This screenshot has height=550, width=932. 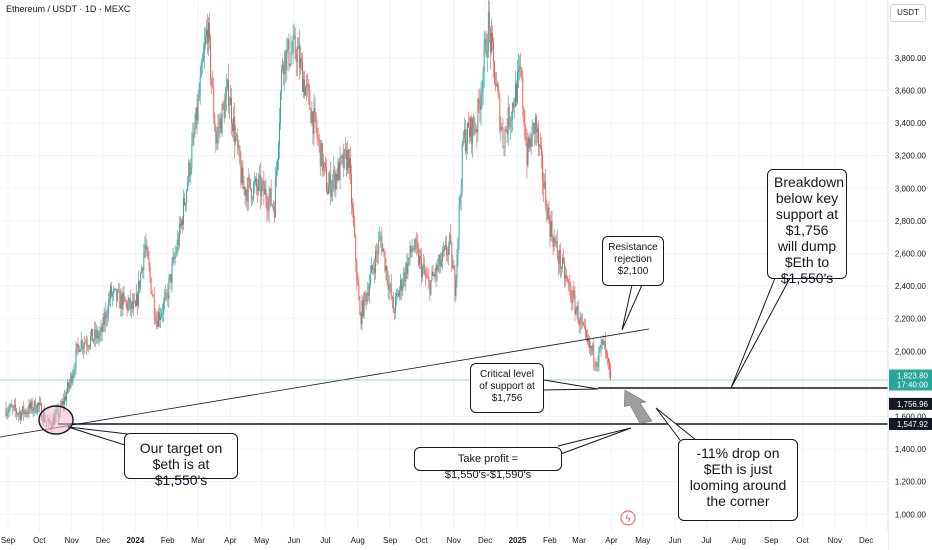 What do you see at coordinates (908, 13) in the screenshot?
I see `currency-selector: USDT` at bounding box center [908, 13].